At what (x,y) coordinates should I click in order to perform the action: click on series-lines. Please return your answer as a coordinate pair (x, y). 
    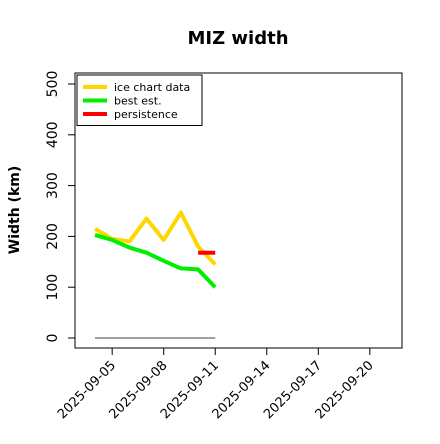
    Looking at the image, I should click on (155, 274).